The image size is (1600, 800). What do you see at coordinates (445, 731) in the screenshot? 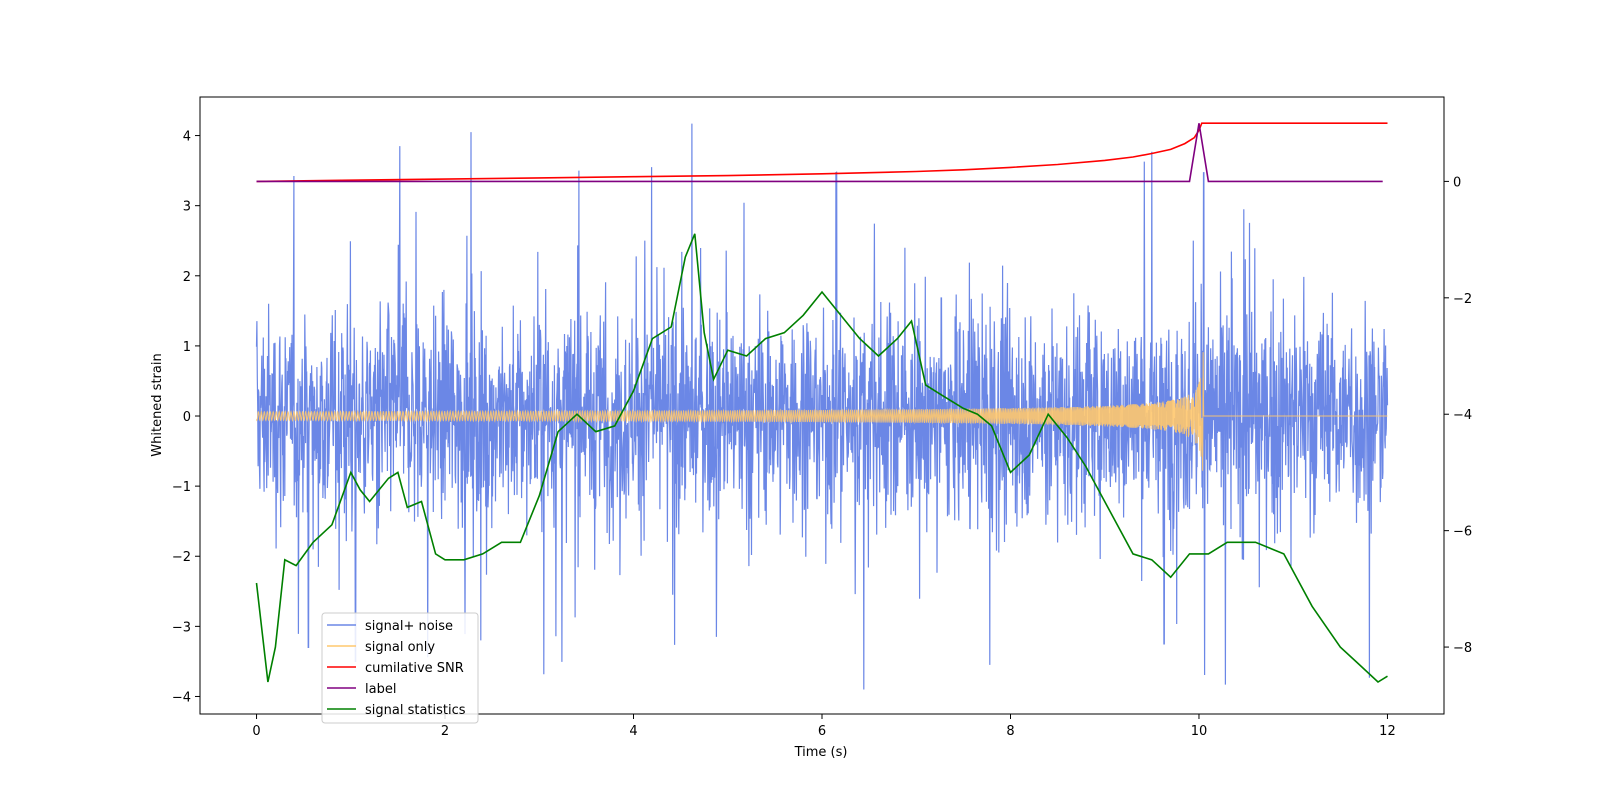
I see `x-tick-label: 2` at bounding box center [445, 731].